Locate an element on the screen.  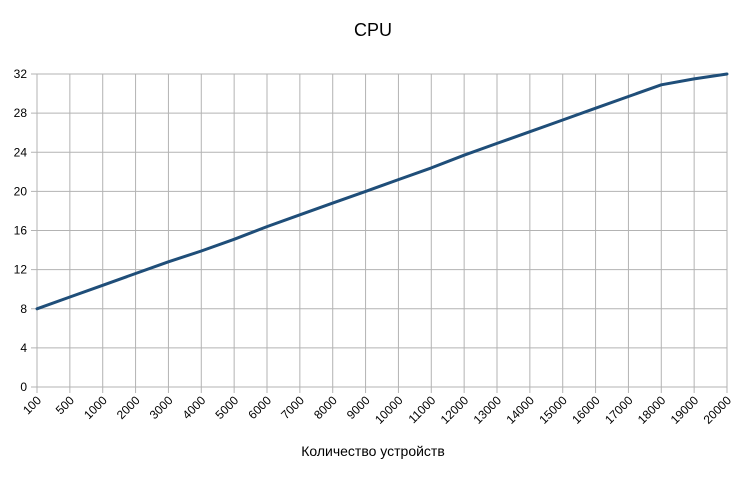
y-tick-label: 4 is located at coordinates (23, 348).